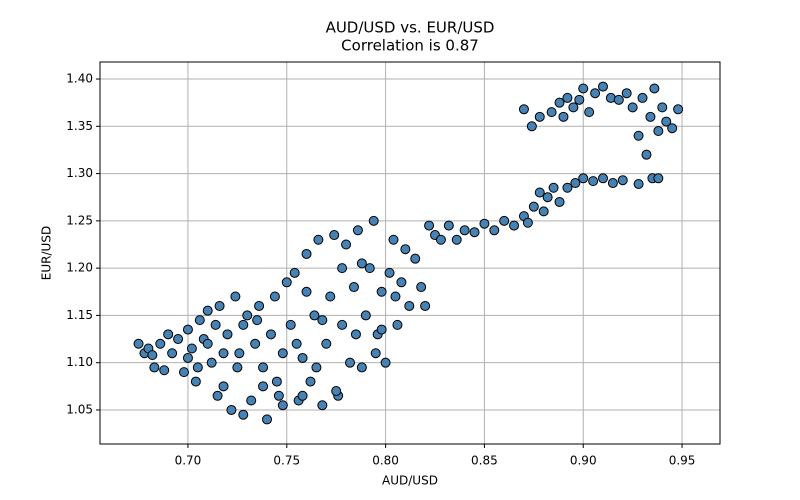 This screenshot has width=800, height=500. Describe the element at coordinates (79, 362) in the screenshot. I see `y-tick-label: 1.10` at that location.